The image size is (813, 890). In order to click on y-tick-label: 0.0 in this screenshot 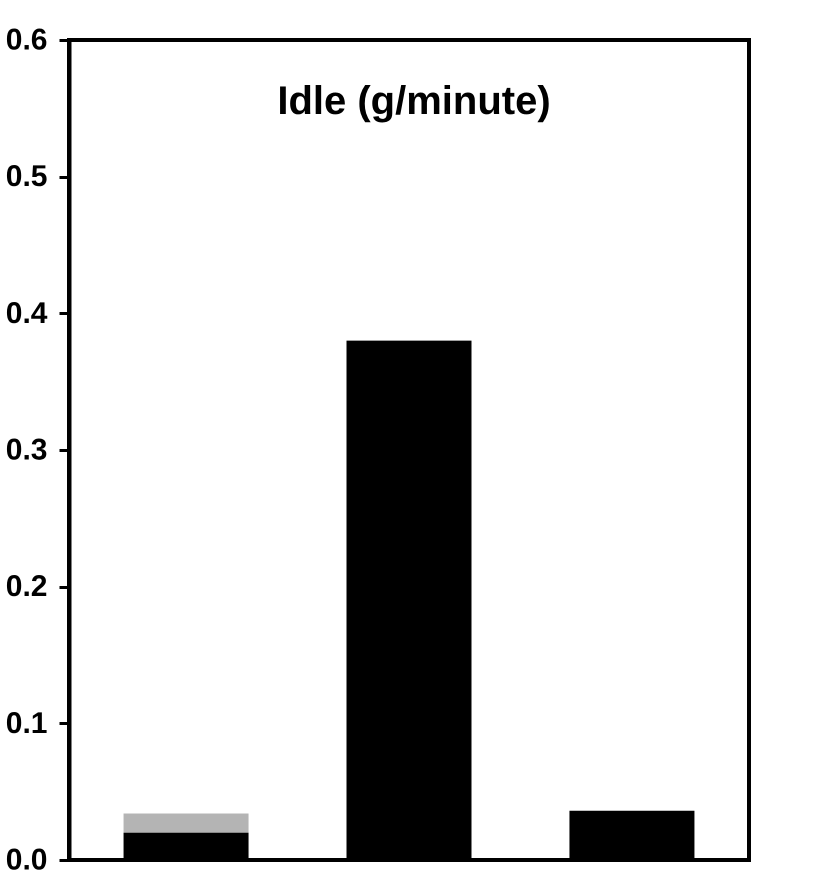, I will do `click(27, 860)`.